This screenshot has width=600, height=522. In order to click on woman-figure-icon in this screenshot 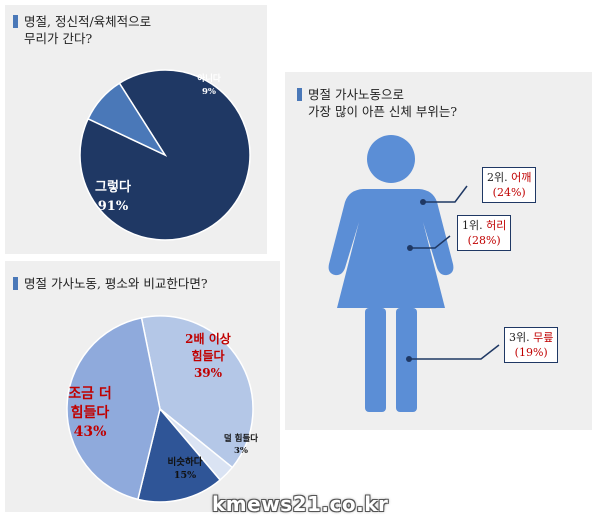, I will do `click(391, 273)`.